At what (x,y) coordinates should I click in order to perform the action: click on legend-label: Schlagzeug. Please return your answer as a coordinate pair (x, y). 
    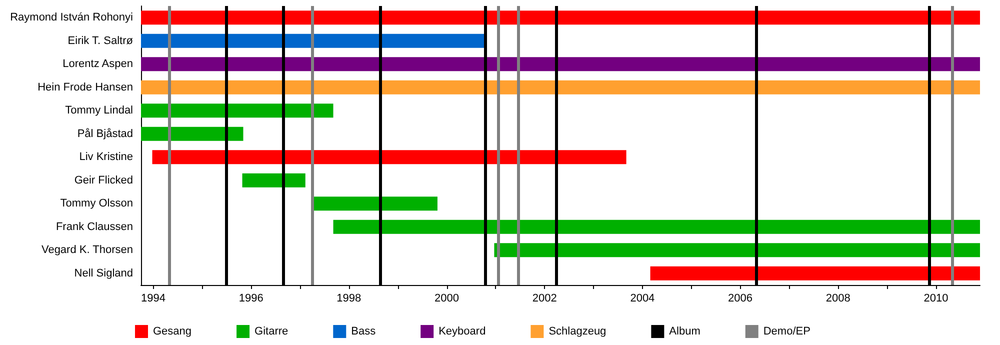
    Looking at the image, I should click on (577, 332).